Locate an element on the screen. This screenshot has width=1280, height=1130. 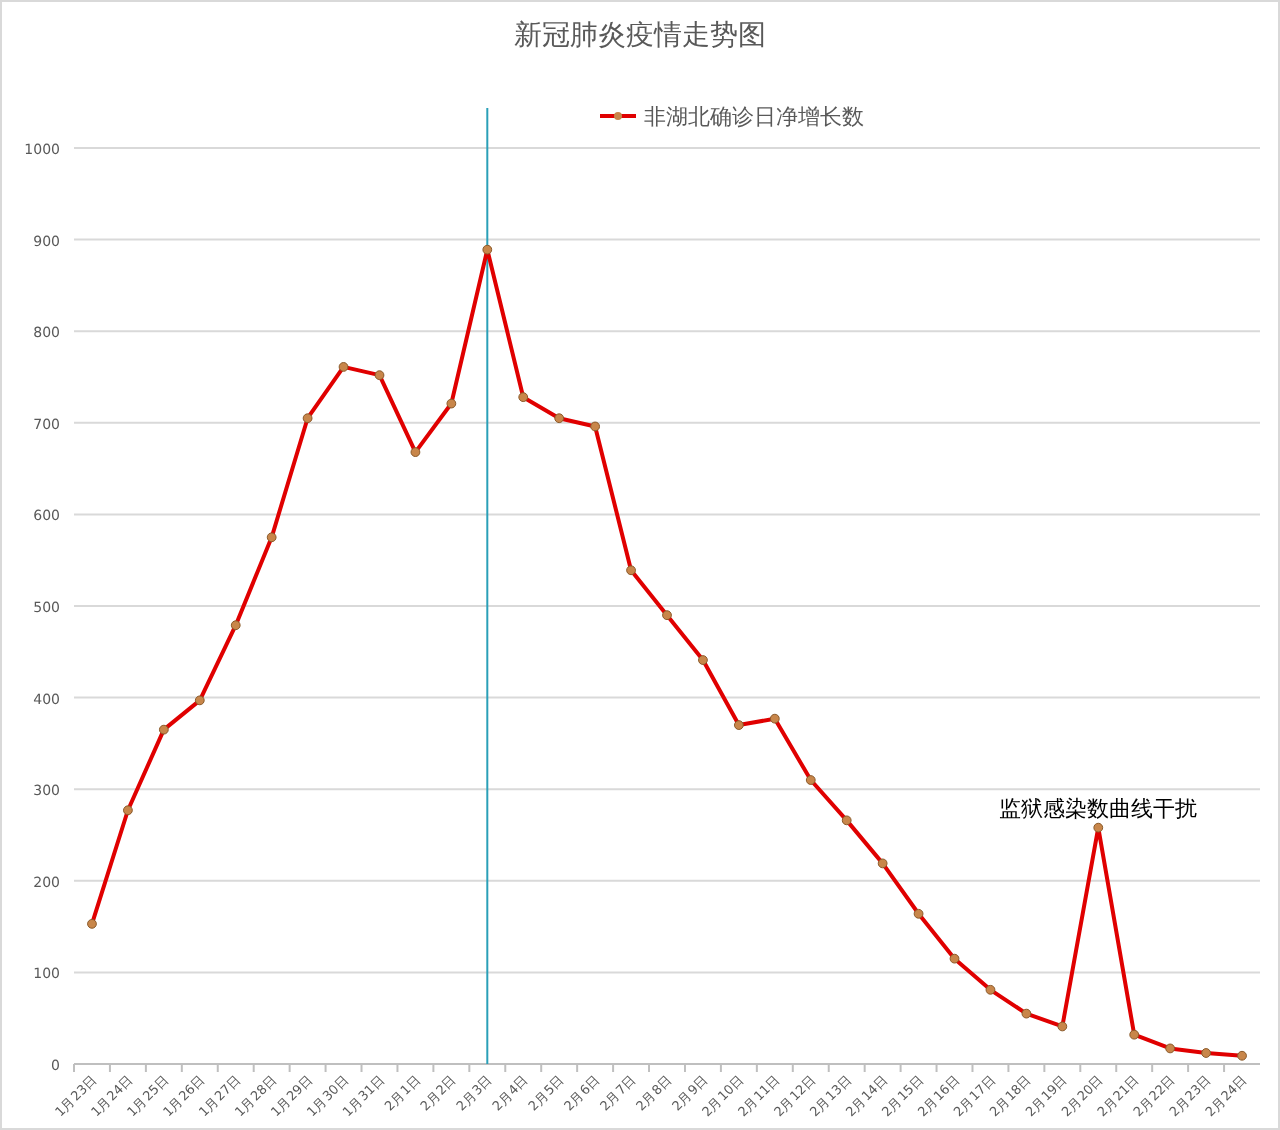
chart-title: 新冠肺炎疫情走势图 is located at coordinates (640, 36).